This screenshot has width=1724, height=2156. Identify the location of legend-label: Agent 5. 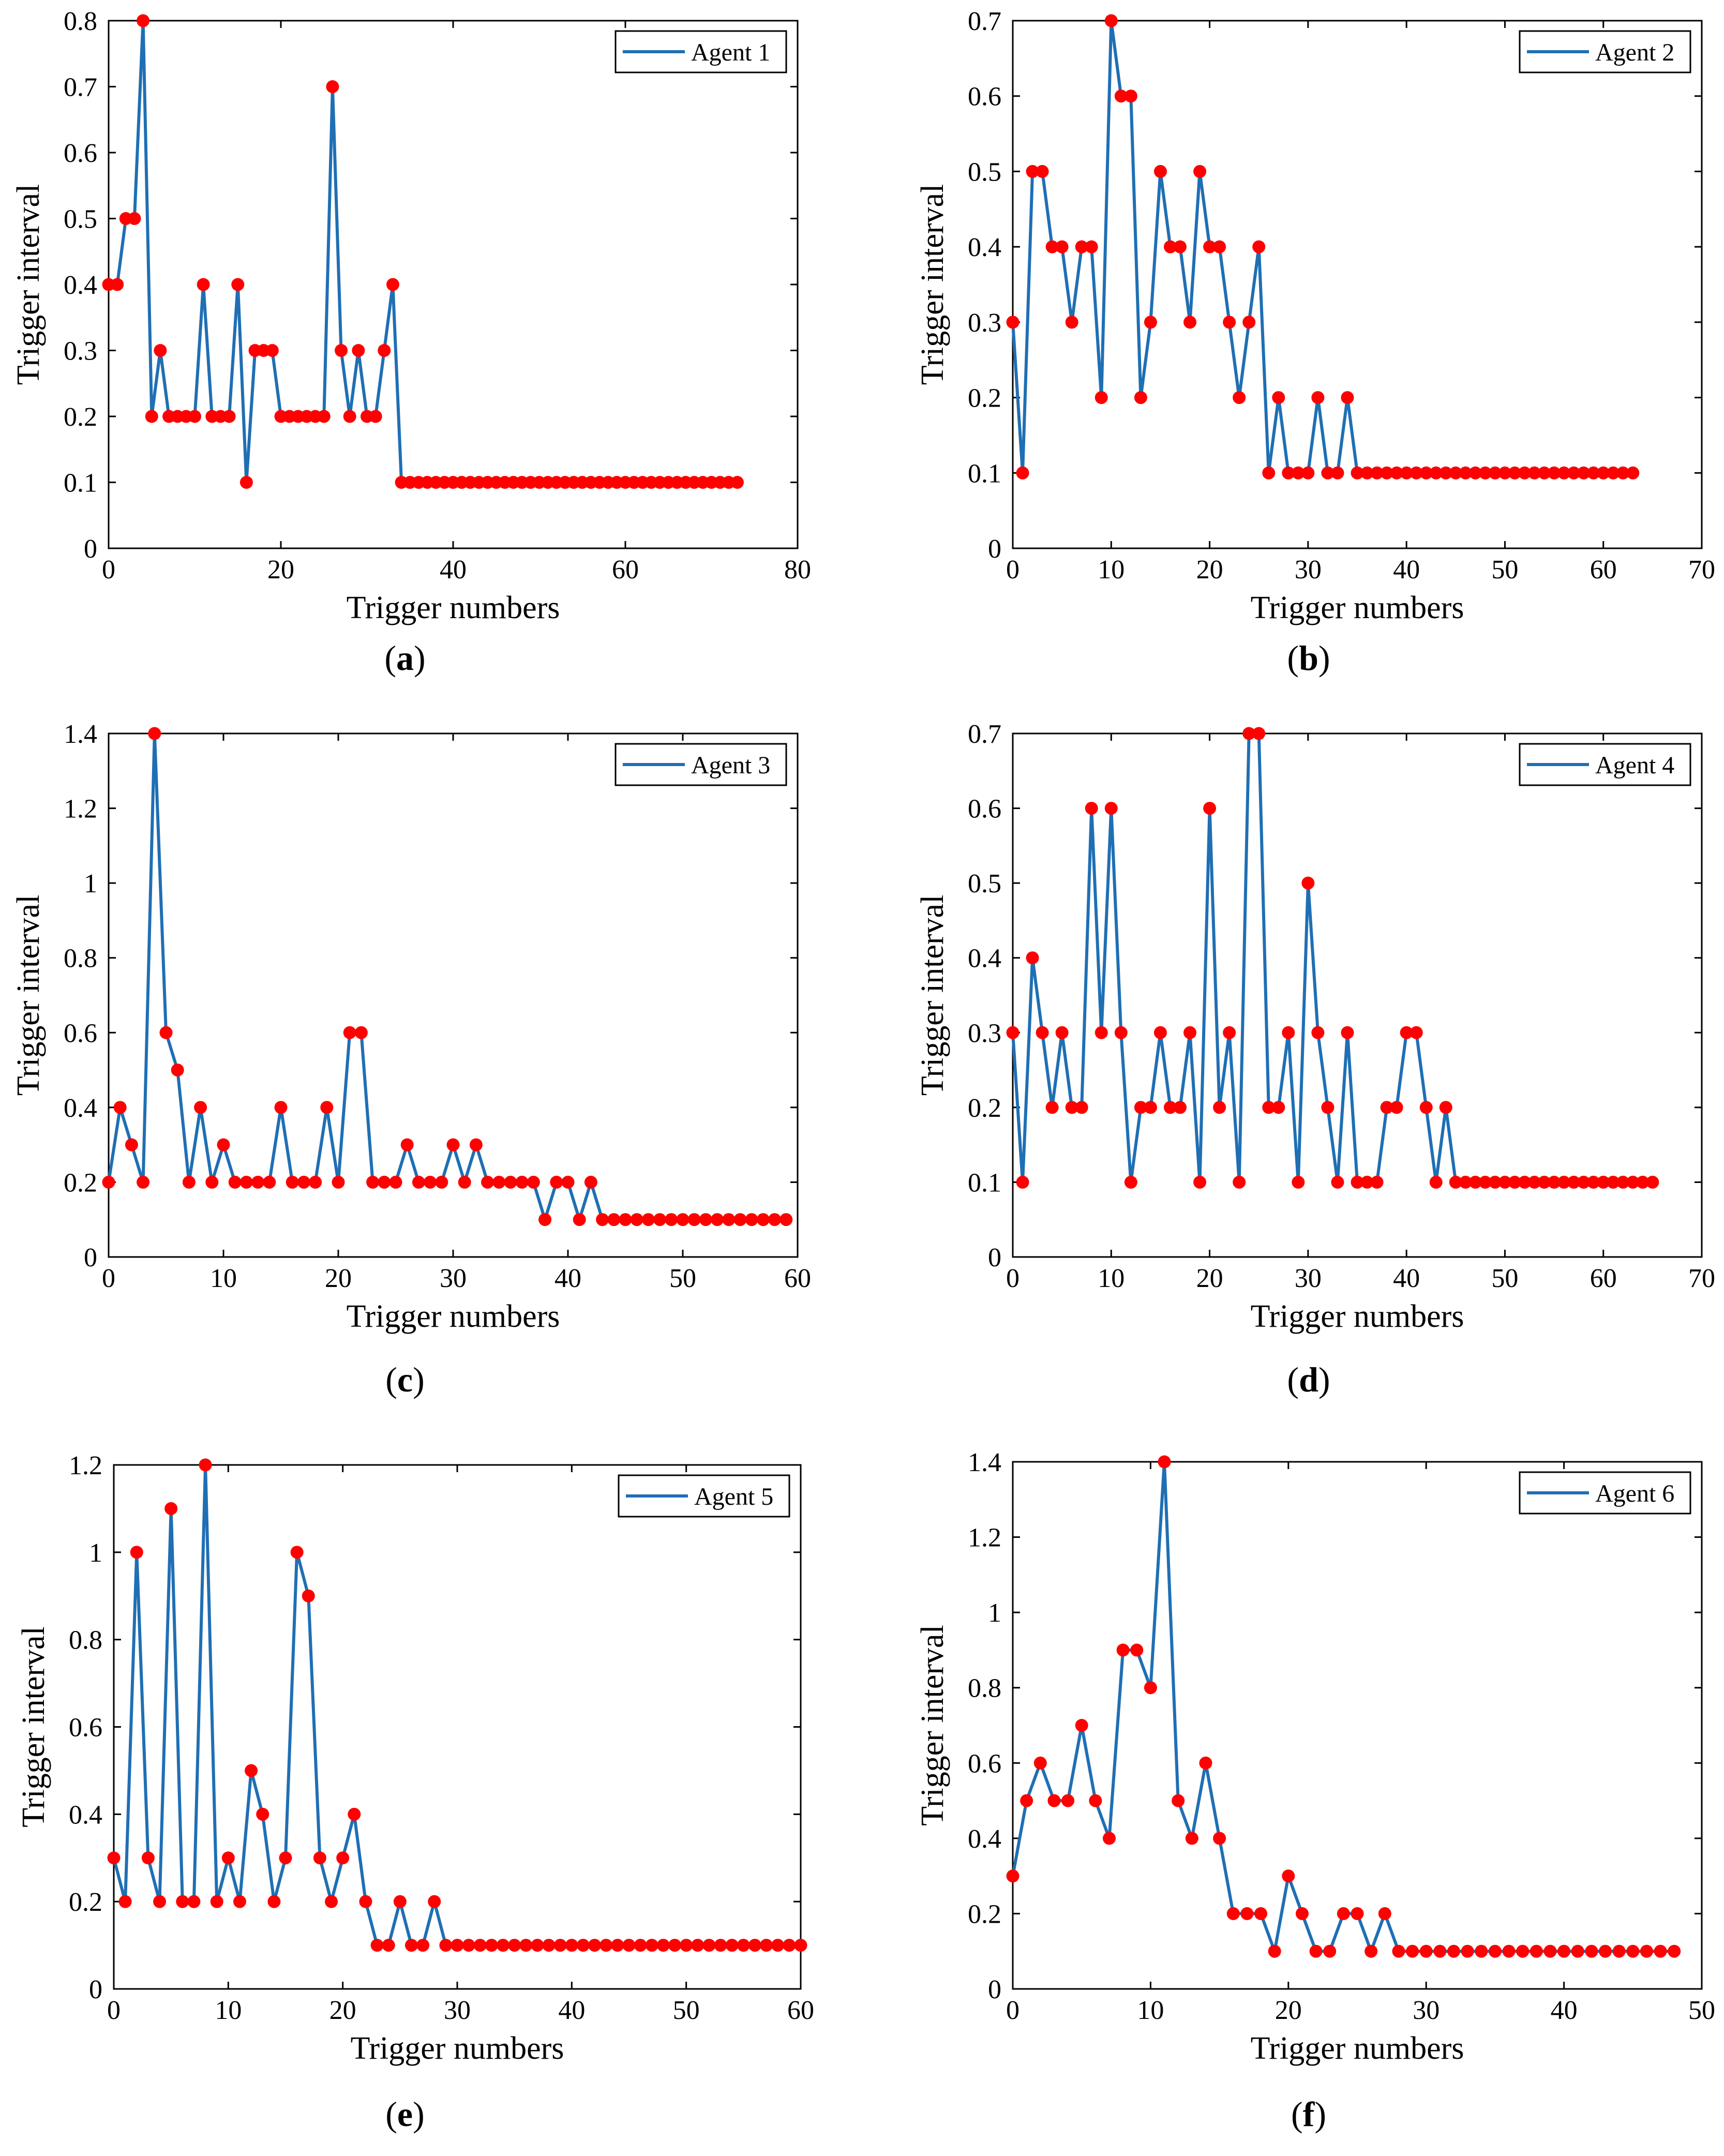
(734, 1497).